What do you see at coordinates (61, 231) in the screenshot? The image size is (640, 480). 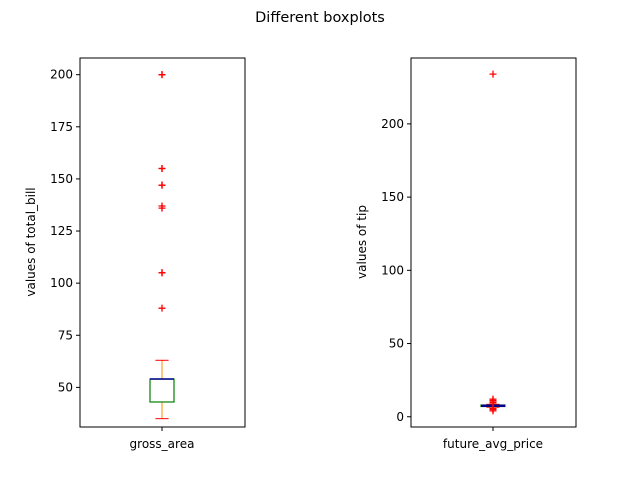 I see `y-tick-label: 125` at bounding box center [61, 231].